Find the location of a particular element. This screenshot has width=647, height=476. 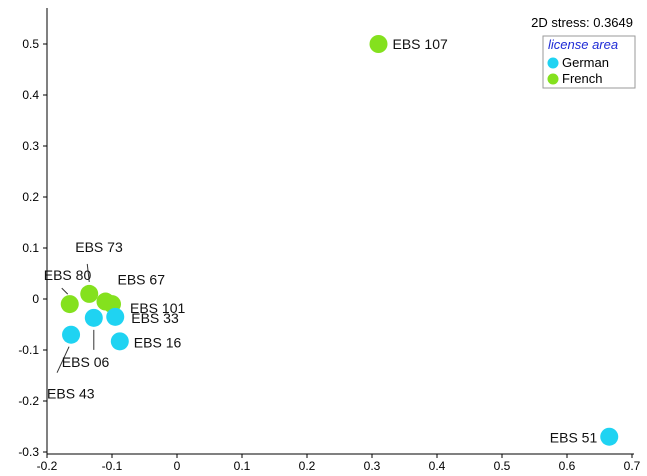

legend: license area German French is located at coordinates (589, 62).